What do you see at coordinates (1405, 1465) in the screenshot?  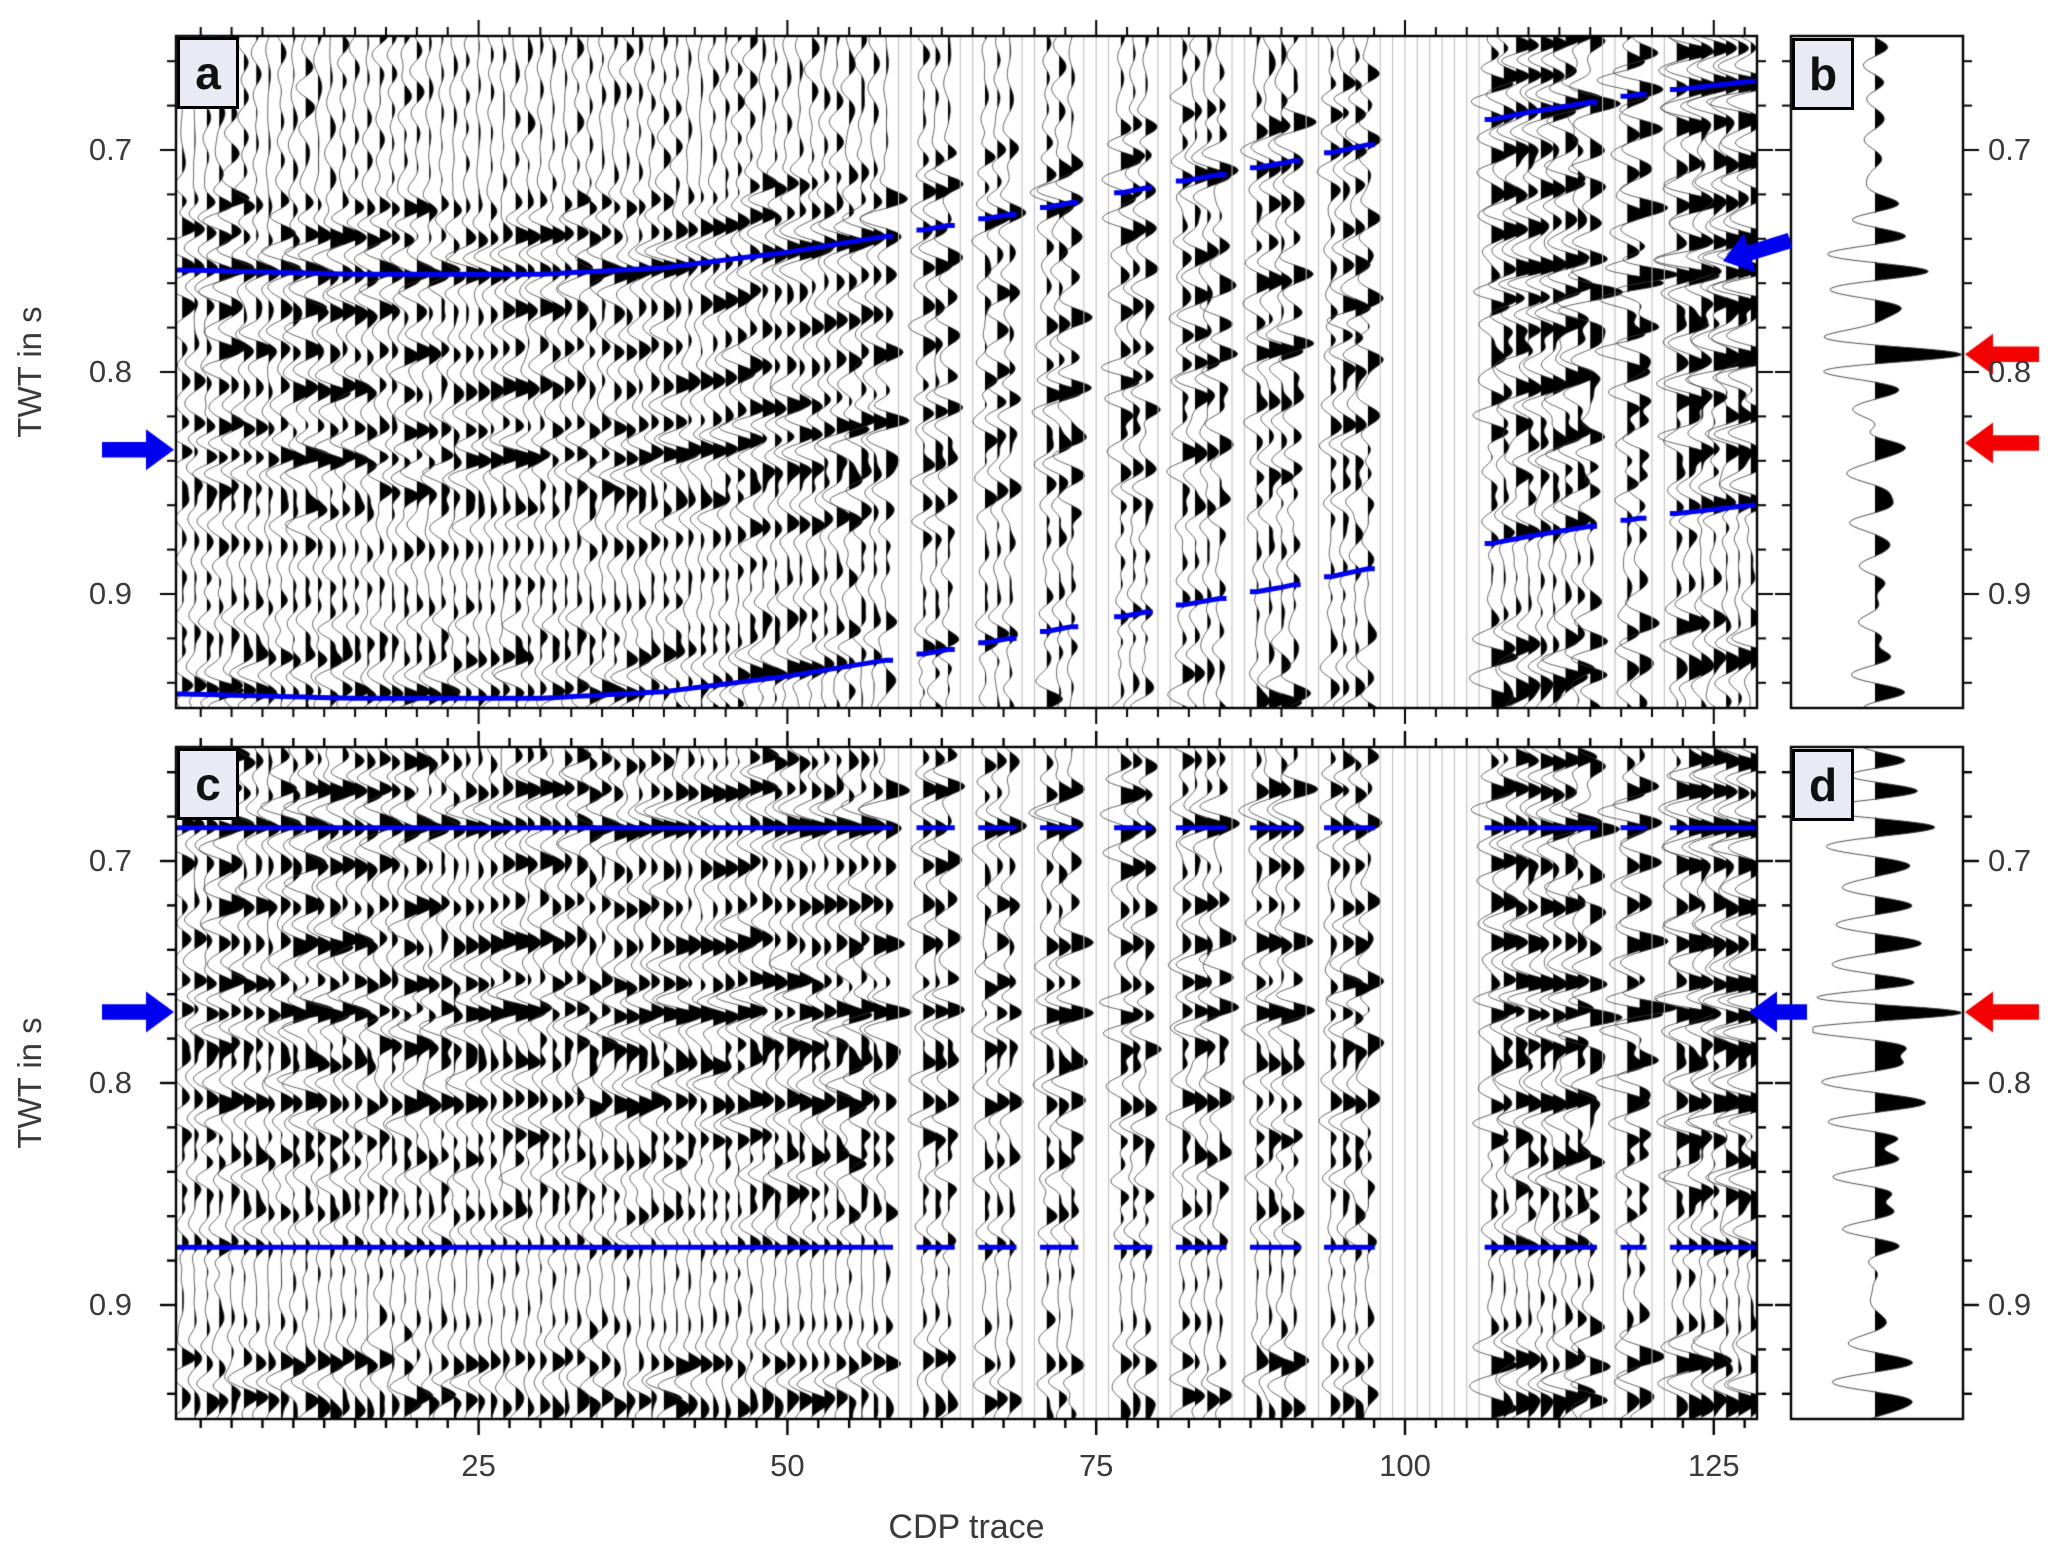 I see `x-tick-label: 100` at bounding box center [1405, 1465].